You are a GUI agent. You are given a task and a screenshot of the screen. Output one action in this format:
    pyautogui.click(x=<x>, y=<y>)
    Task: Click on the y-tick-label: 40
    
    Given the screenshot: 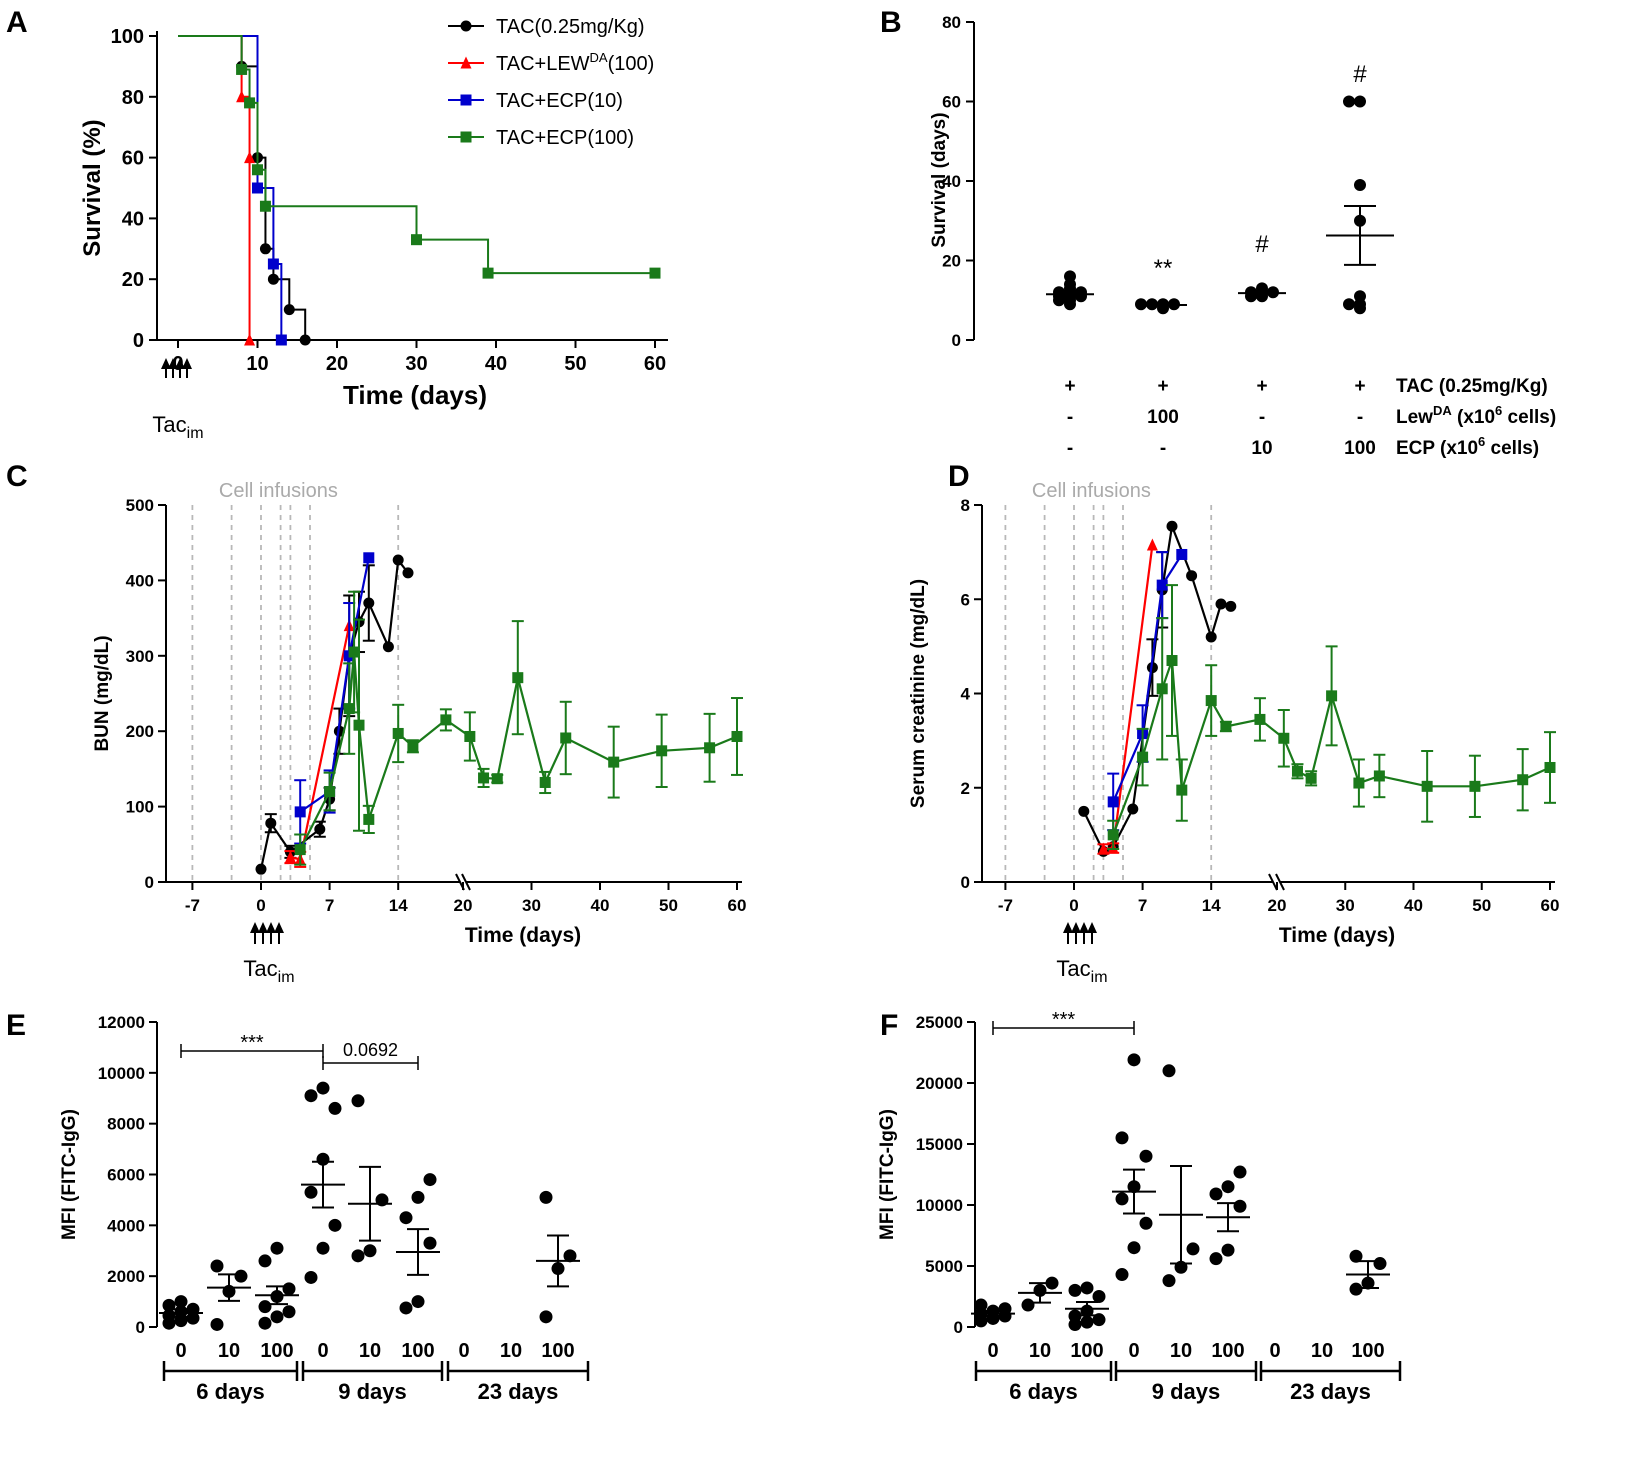 What is the action you would take?
    pyautogui.click(x=951, y=181)
    